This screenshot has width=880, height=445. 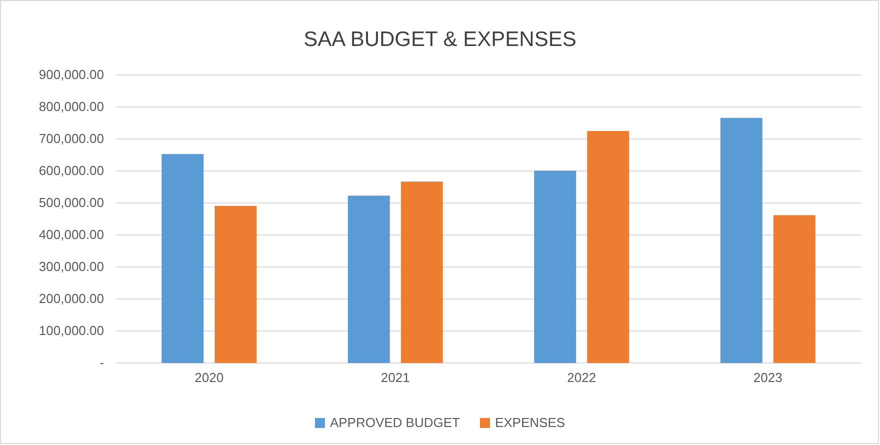 I want to click on x-tick-label: 2022, so click(x=581, y=378).